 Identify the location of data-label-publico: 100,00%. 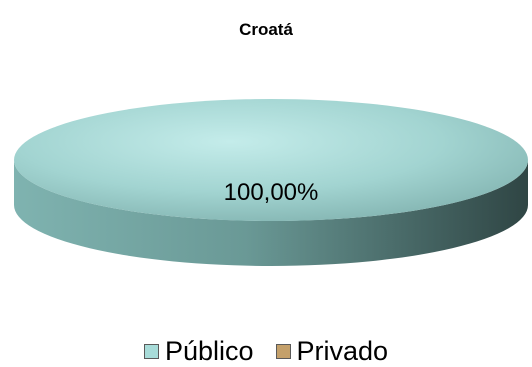
(271, 192).